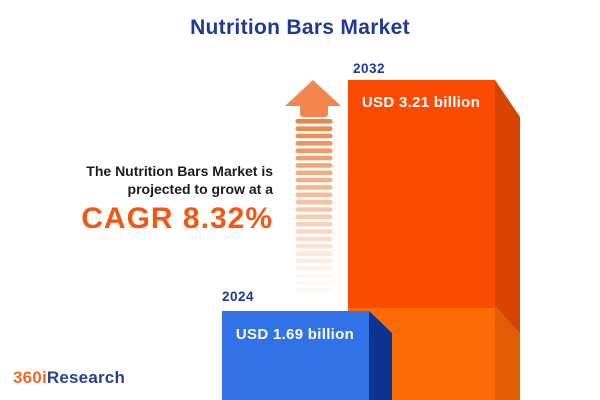 The height and width of the screenshot is (400, 600). I want to click on bar-2024: 2024 USD 1.69 billion, so click(307, 344).